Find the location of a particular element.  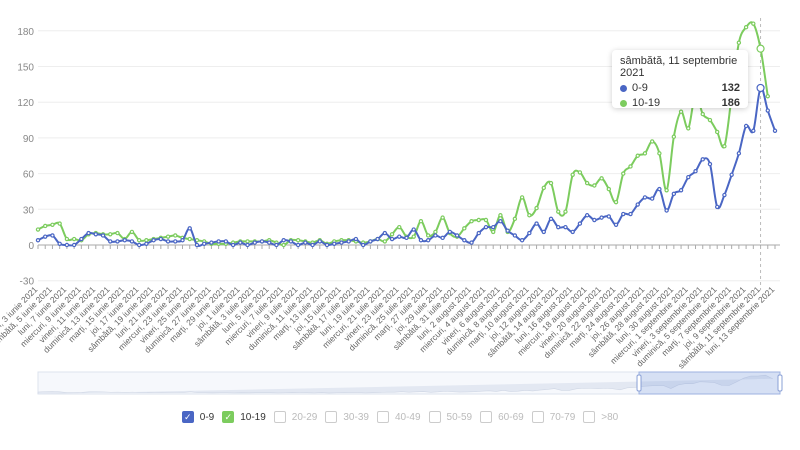

zoom-slider-selection is located at coordinates (709, 383).